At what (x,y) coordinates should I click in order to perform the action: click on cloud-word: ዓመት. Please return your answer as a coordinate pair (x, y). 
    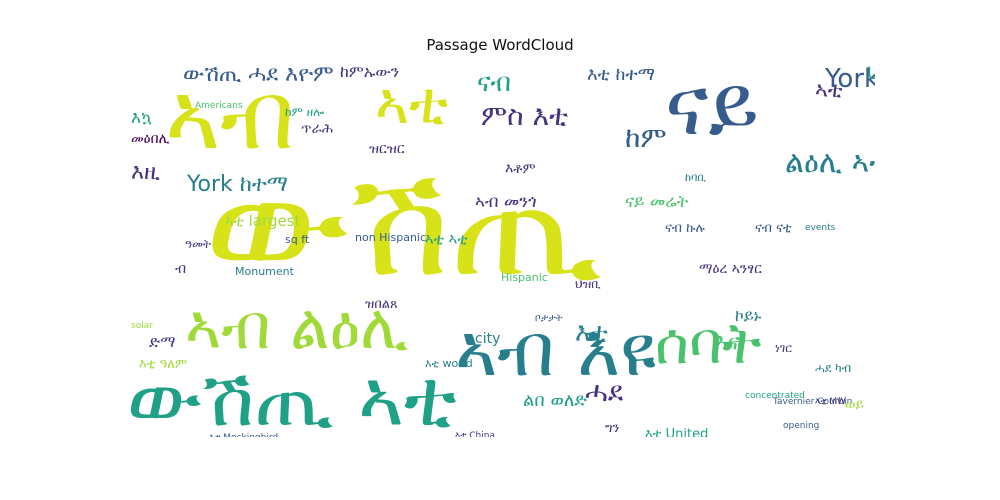
    Looking at the image, I should click on (198, 244).